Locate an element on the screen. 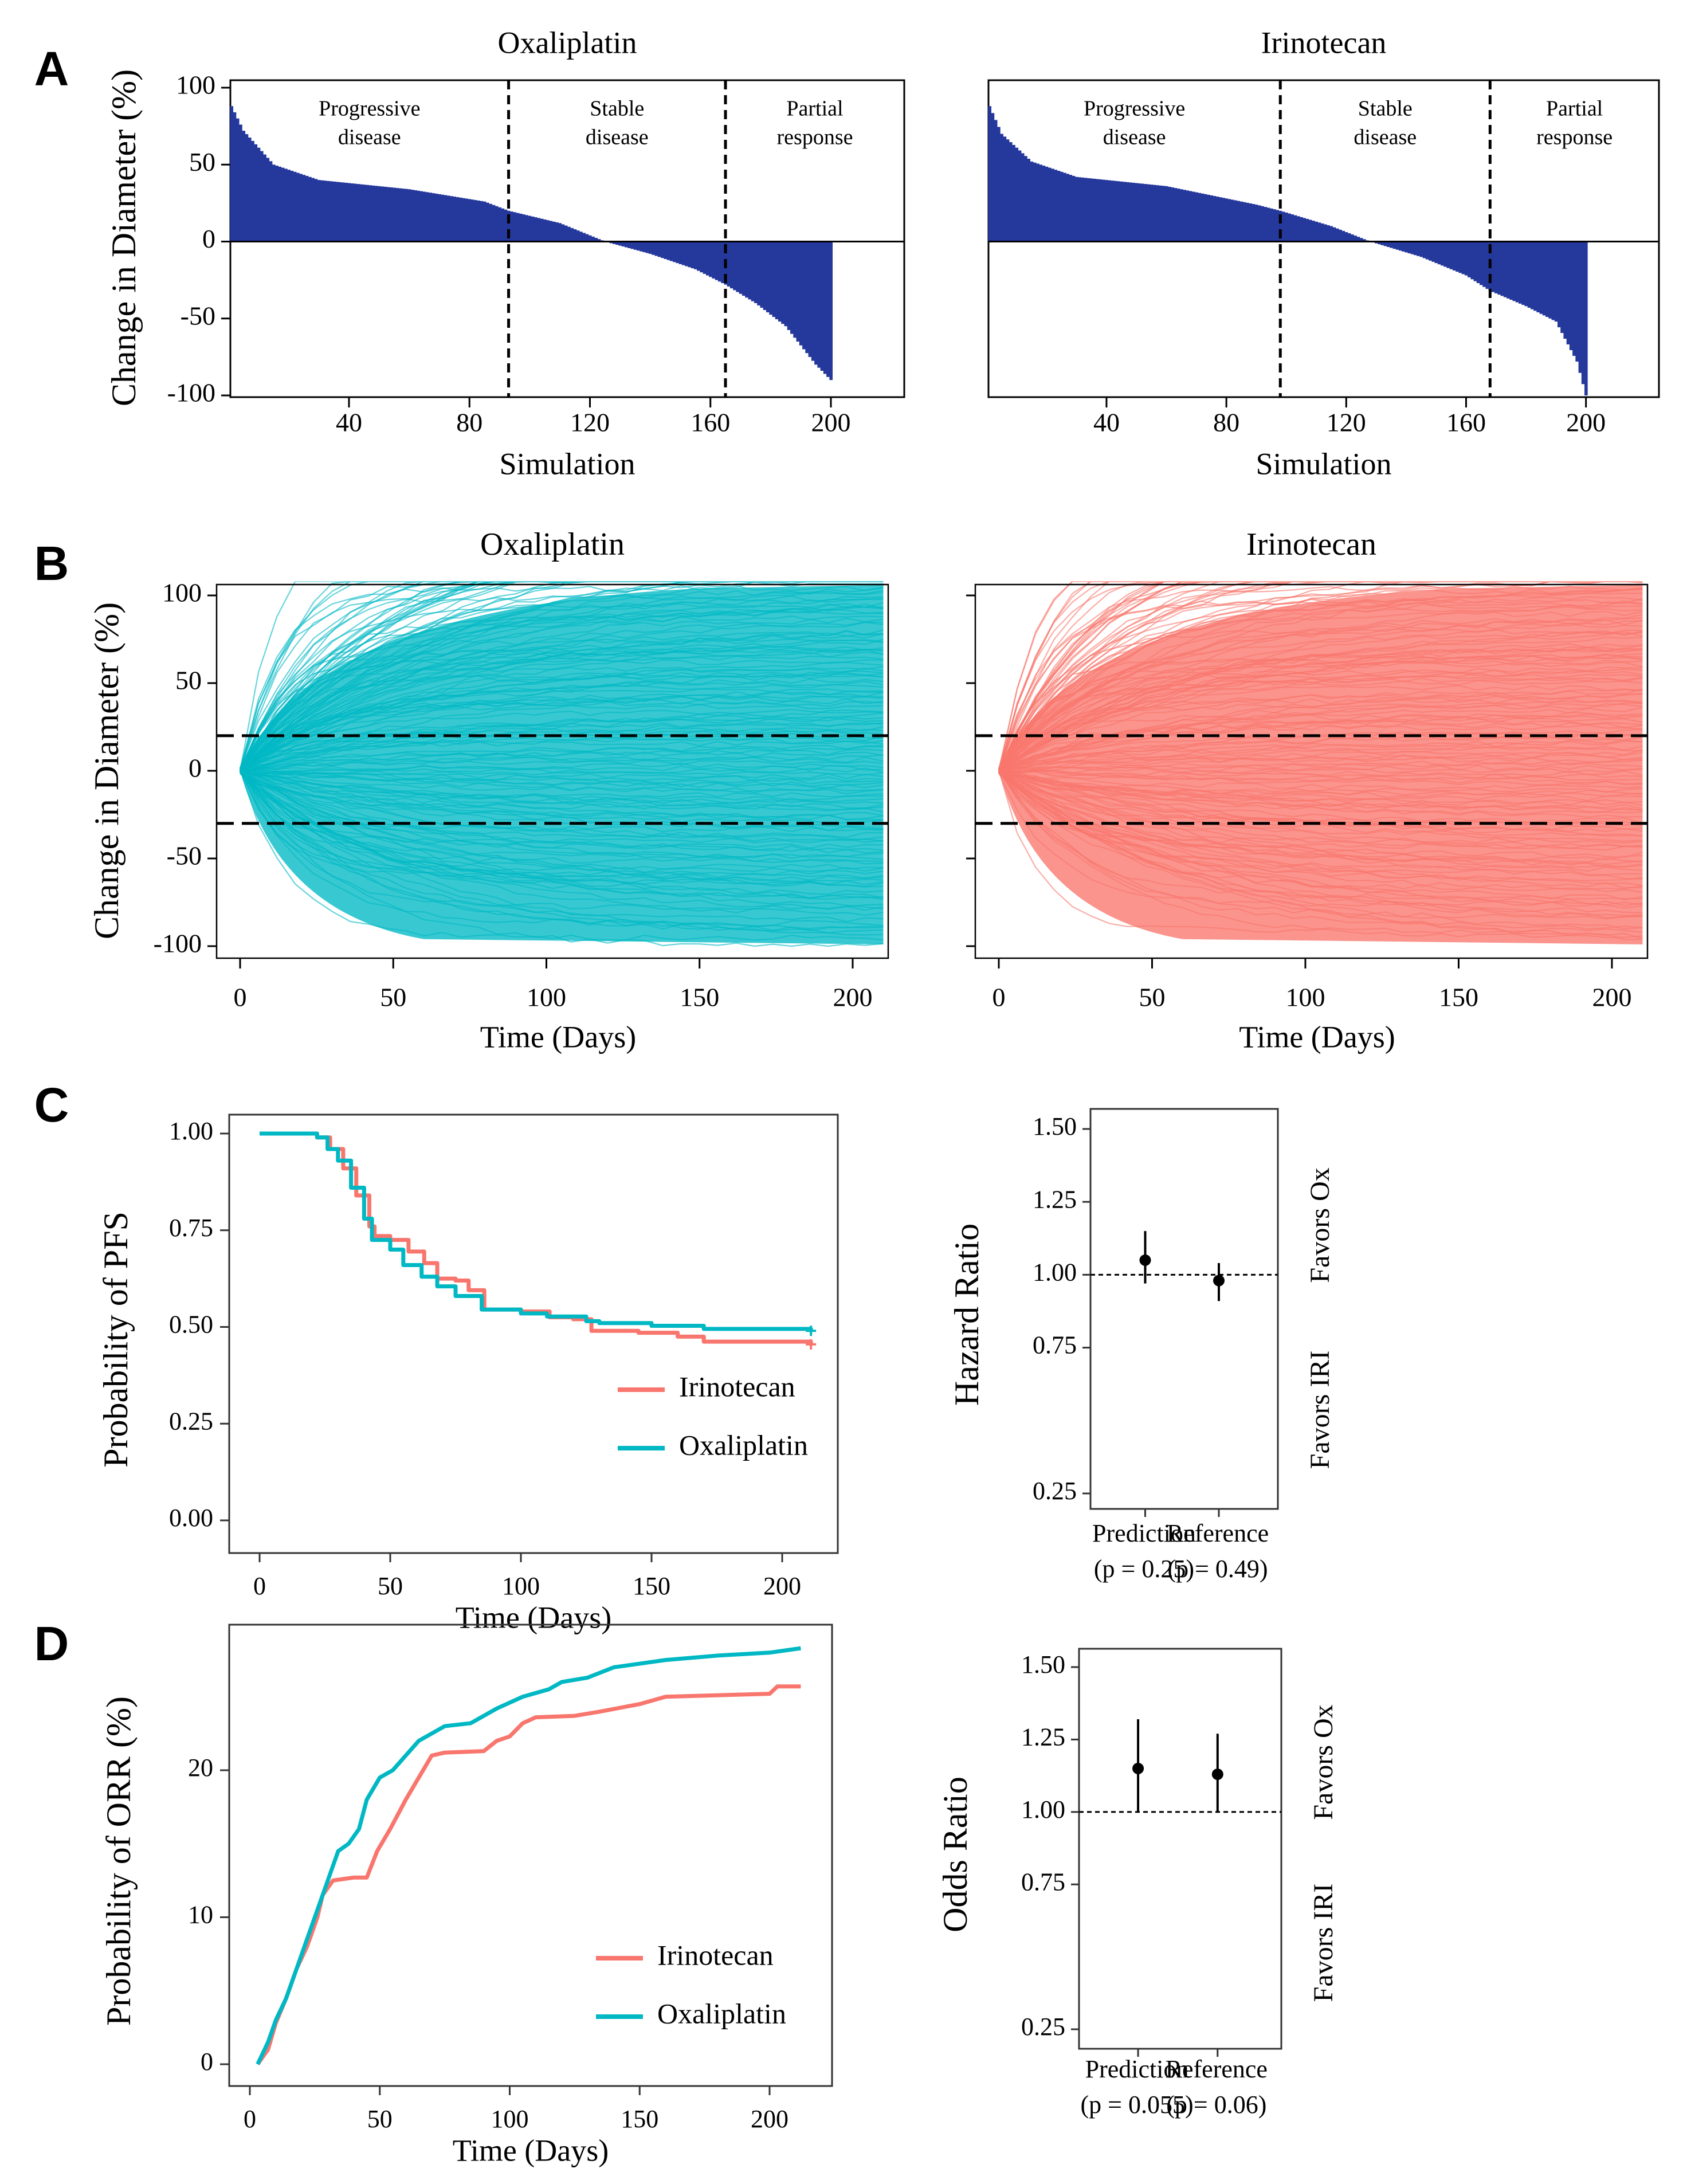 This screenshot has width=1683, height=2184. y-tick-label: 50 is located at coordinates (188, 680).